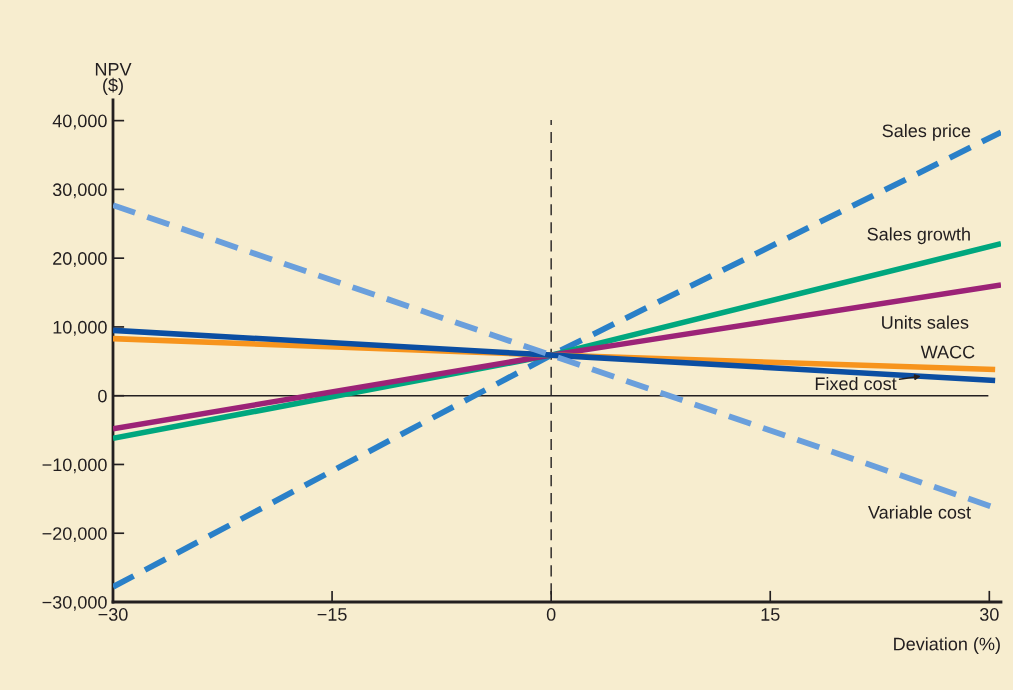  Describe the element at coordinates (102, 396) in the screenshot. I see `y-tick-label: 0` at that location.